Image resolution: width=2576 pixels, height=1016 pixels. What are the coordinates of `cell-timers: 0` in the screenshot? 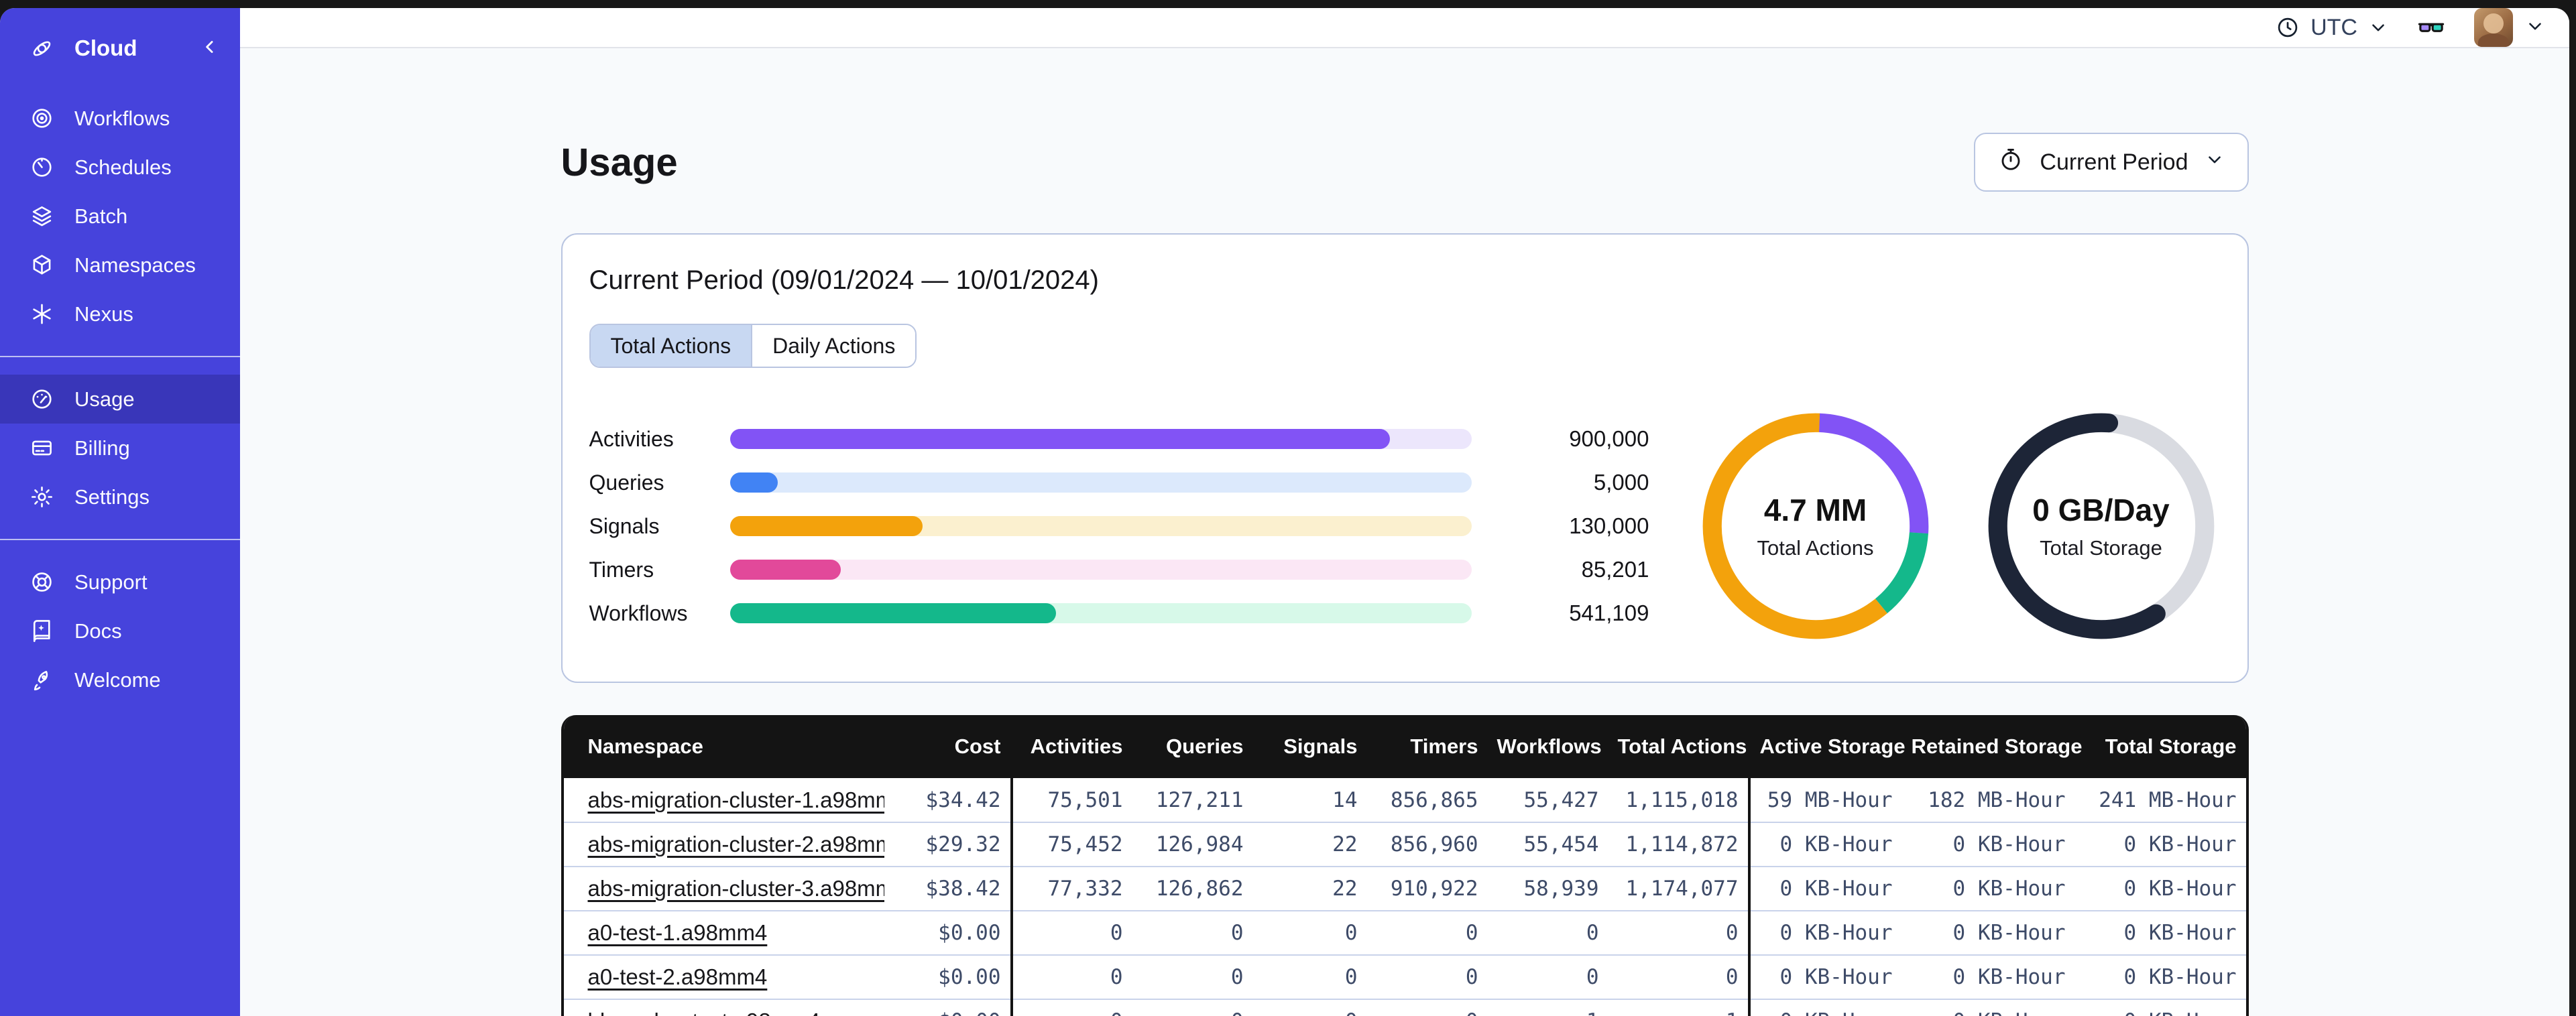 It's located at (1427, 977).